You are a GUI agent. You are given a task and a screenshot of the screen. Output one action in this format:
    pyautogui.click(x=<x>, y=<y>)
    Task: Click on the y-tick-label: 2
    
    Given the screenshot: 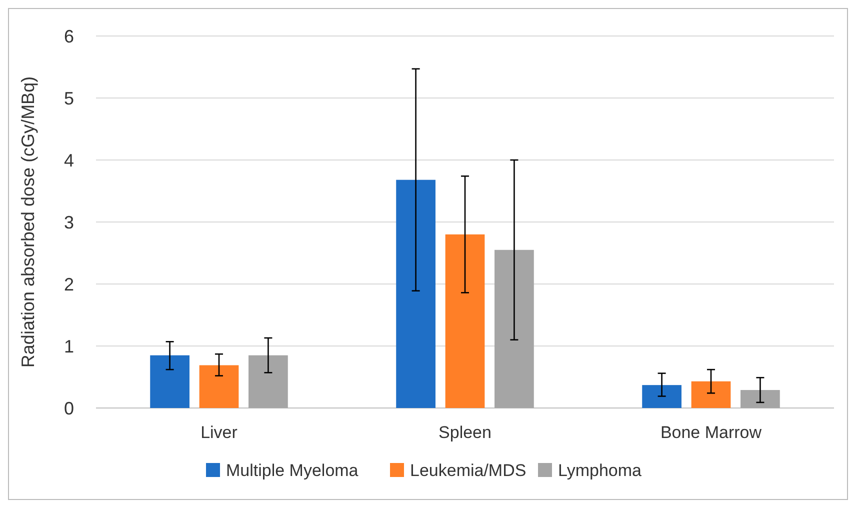 What is the action you would take?
    pyautogui.click(x=69, y=284)
    